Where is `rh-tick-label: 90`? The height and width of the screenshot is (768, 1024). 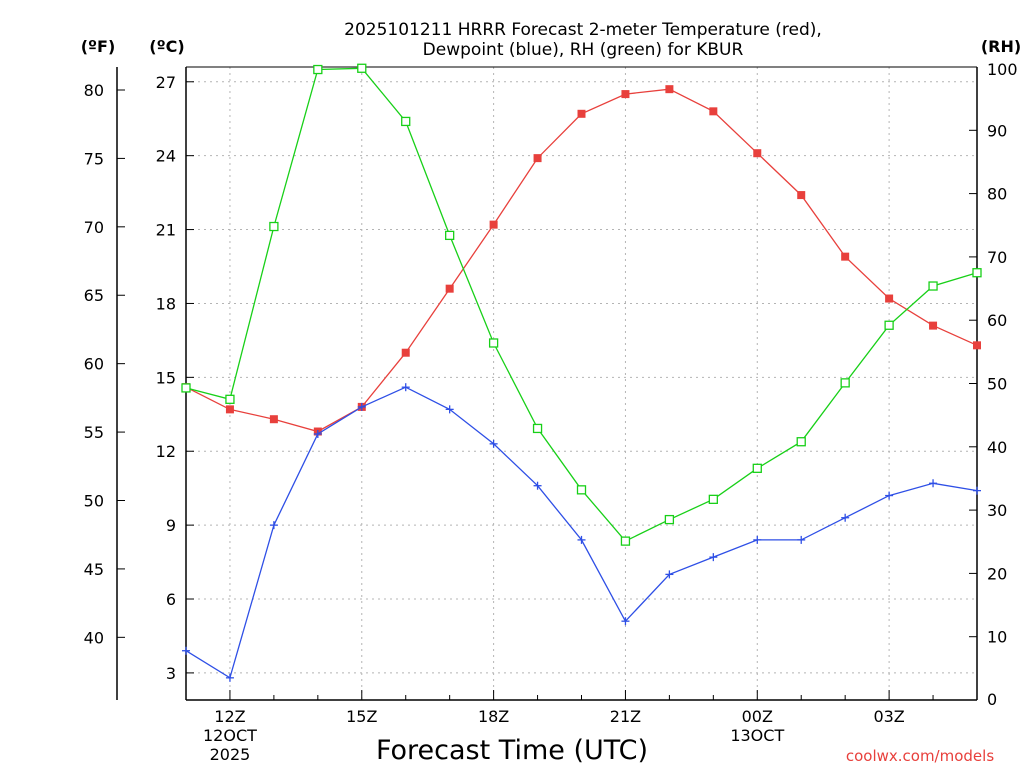
rh-tick-label: 90 is located at coordinates (997, 130).